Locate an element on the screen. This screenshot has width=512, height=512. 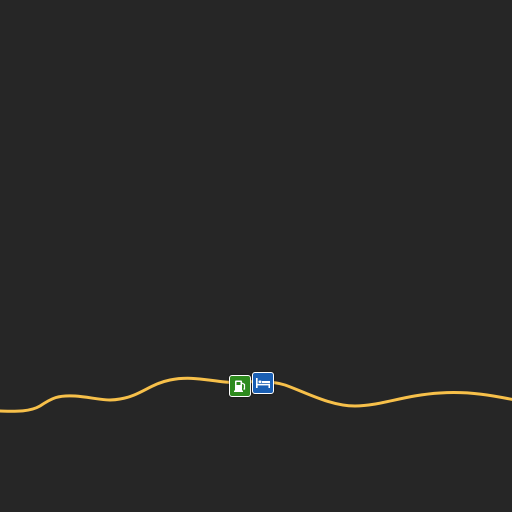
highway-road is located at coordinates (256, 394).